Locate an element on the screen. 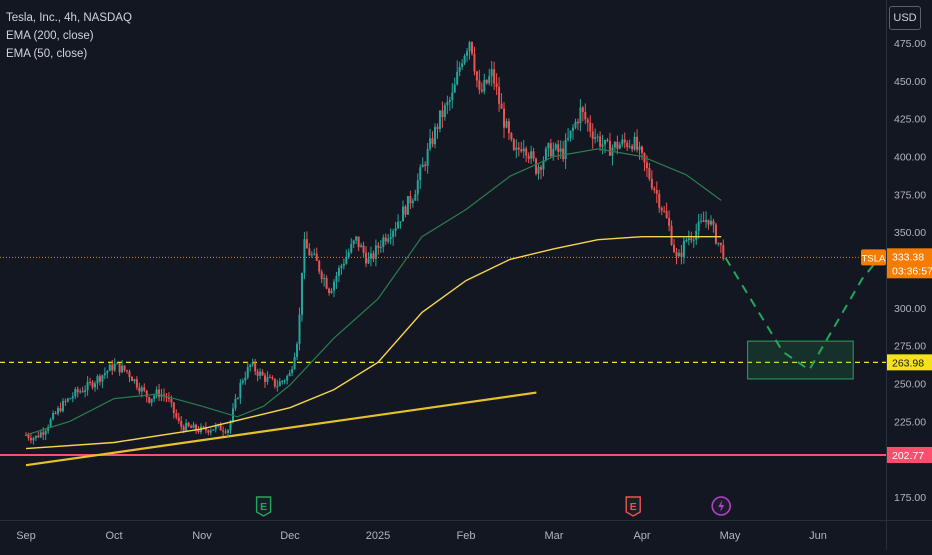 Image resolution: width=932 pixels, height=555 pixels. ema50-legend: EMA (50, close) is located at coordinates (47, 54).